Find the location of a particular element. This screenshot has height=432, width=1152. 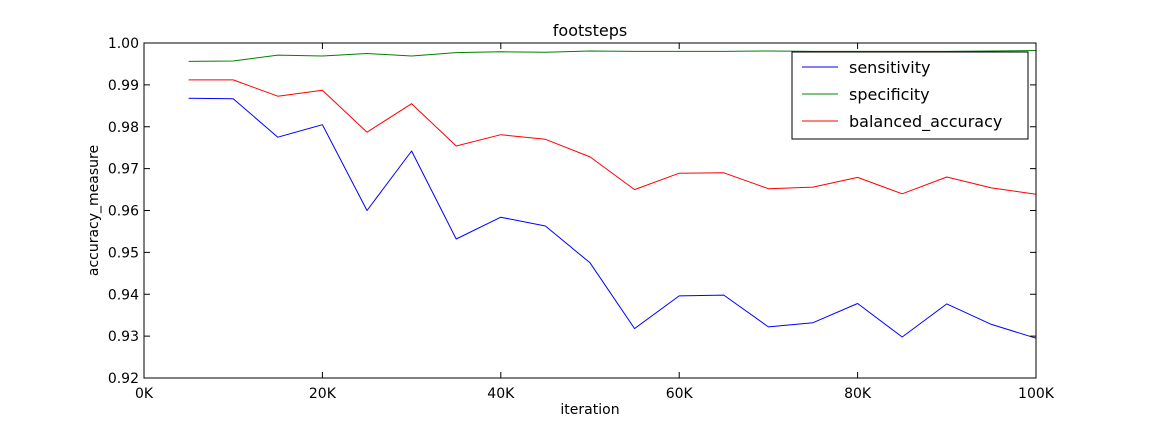

legend: sensitivity specificity balanced_accuracy is located at coordinates (910, 95).